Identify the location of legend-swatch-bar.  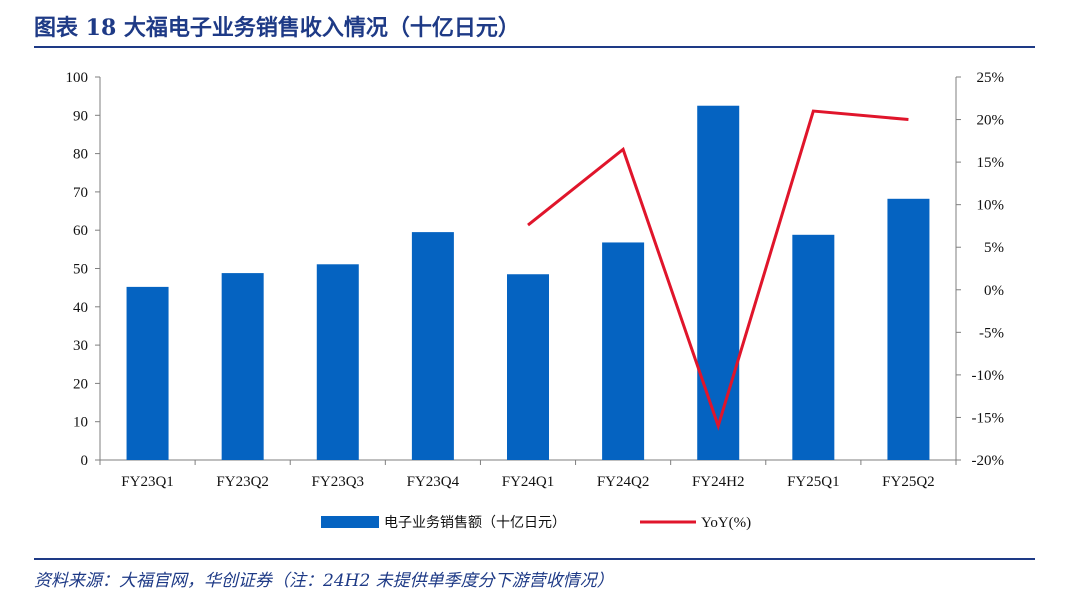
(350, 522).